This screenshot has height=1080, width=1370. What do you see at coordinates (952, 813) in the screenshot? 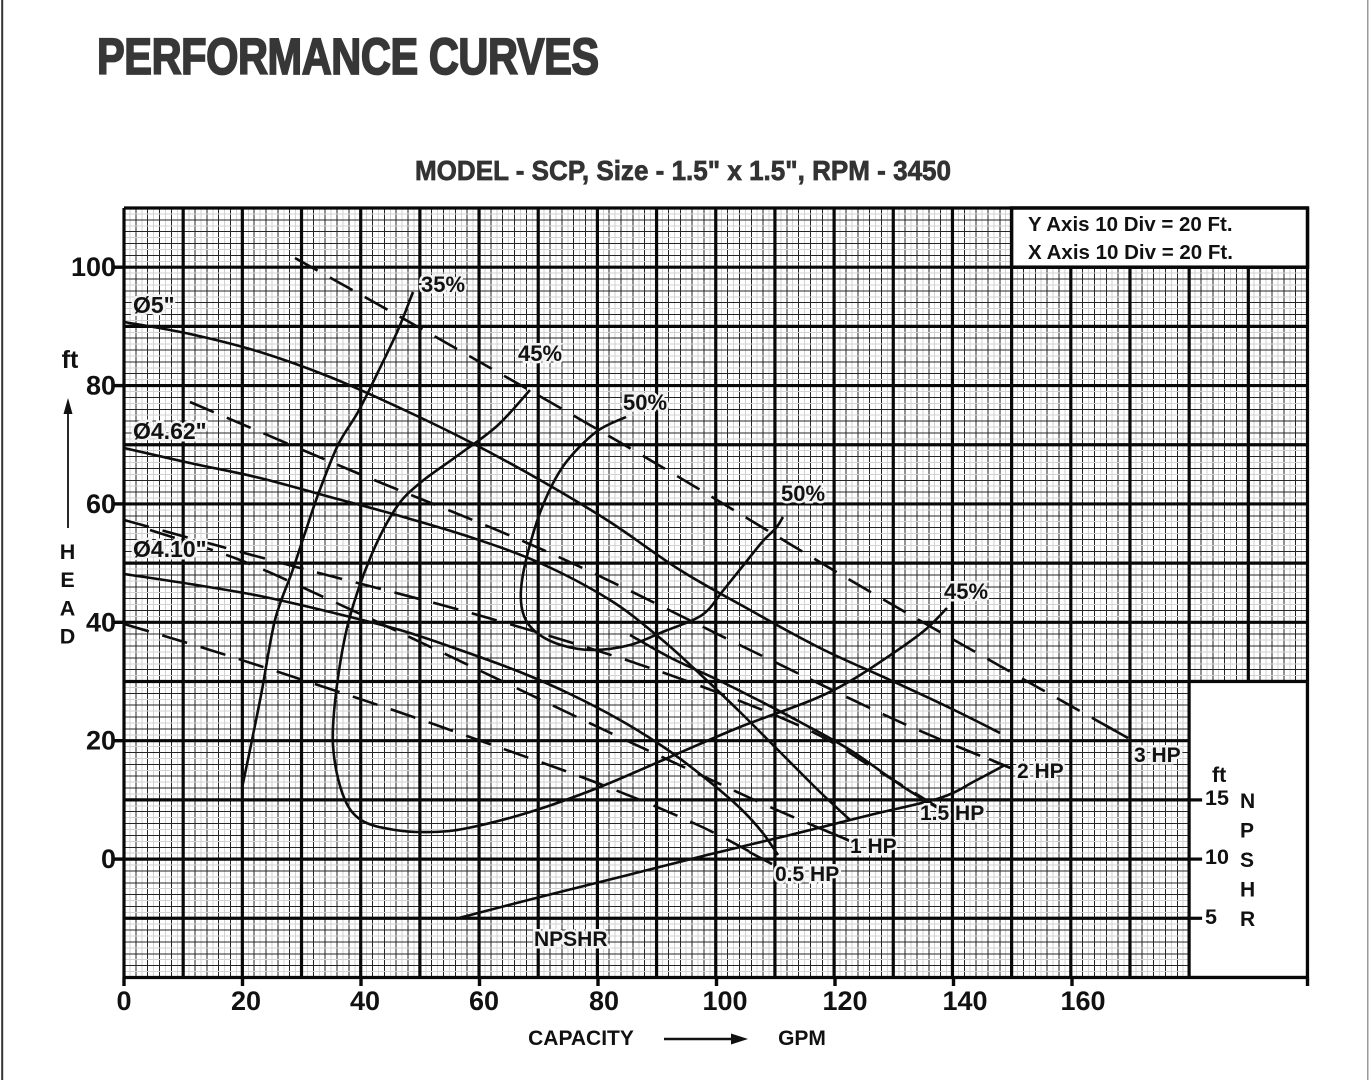
I see `svg-text: 1.5 HP` at bounding box center [952, 813].